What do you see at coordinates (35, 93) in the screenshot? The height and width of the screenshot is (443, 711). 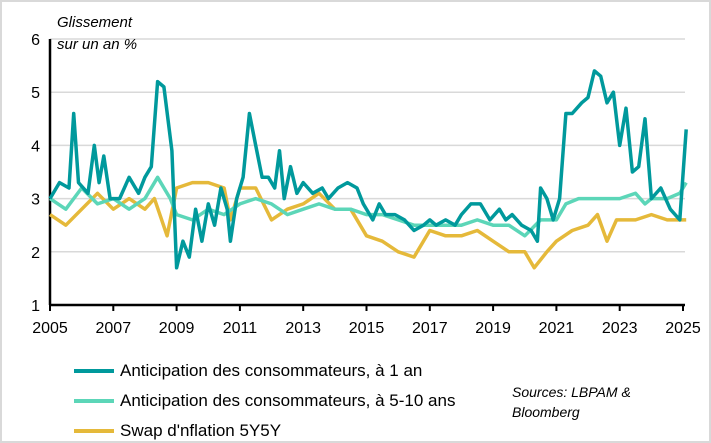 I see `y-tick-label: 5` at bounding box center [35, 93].